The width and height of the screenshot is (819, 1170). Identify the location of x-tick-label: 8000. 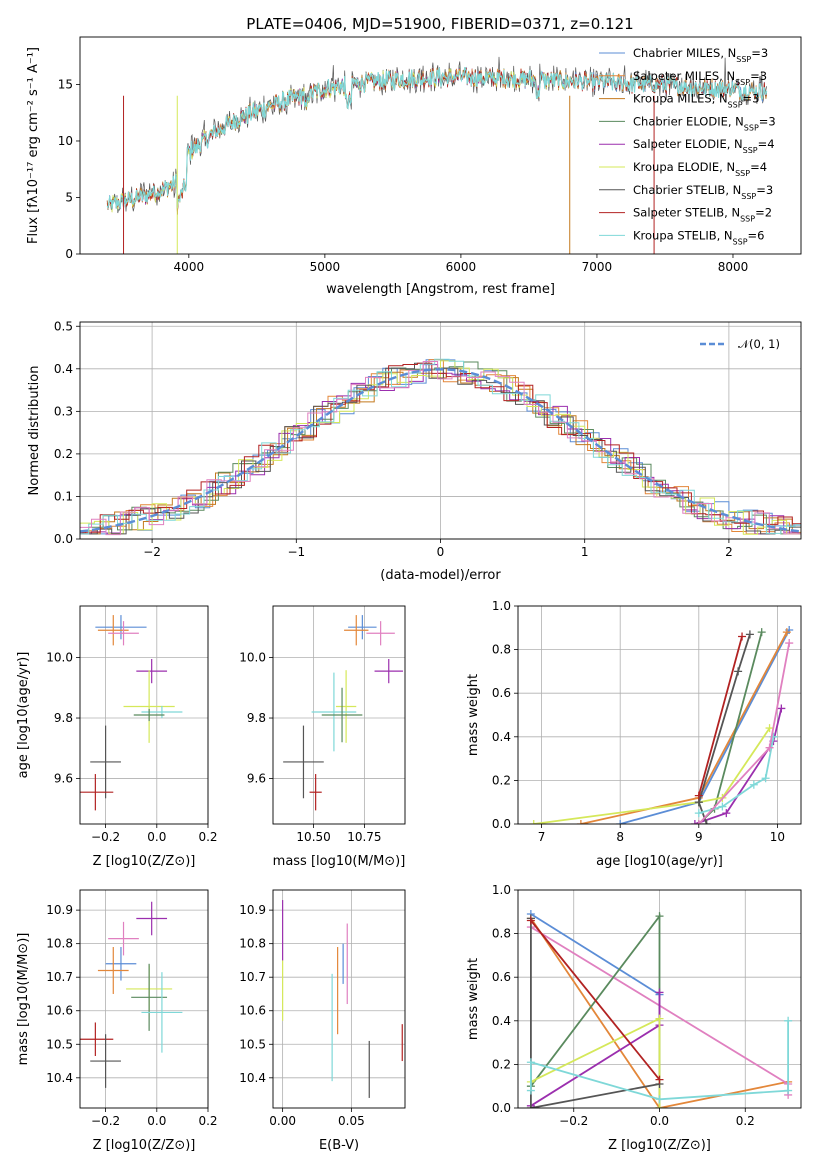
(733, 267).